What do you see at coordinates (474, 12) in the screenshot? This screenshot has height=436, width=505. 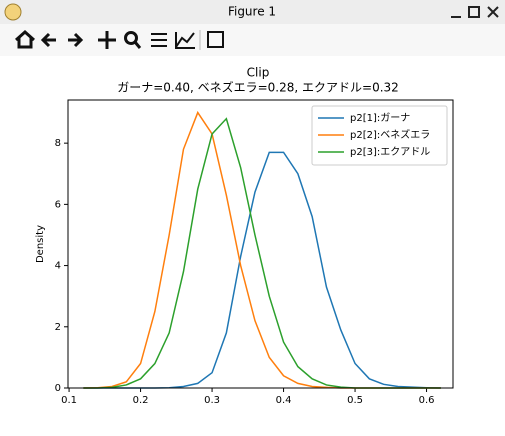 I see `maximize-button` at bounding box center [474, 12].